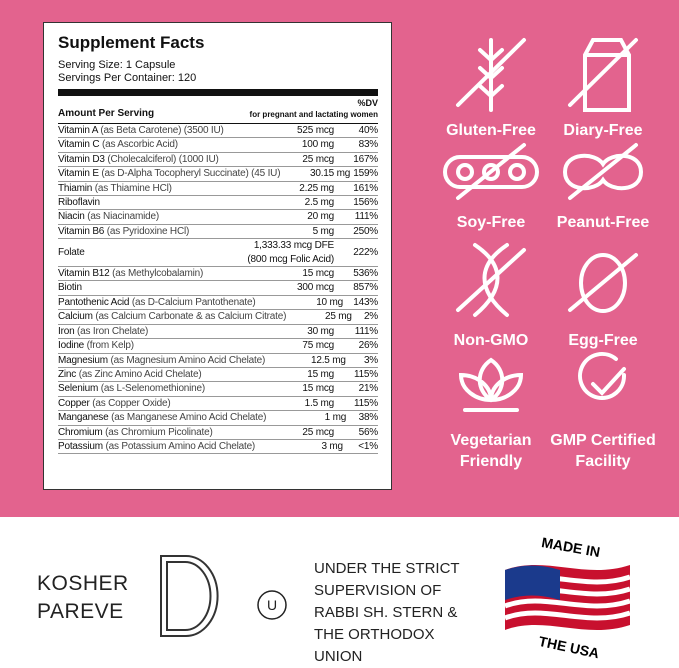  What do you see at coordinates (141, 202) in the screenshot?
I see `nutrient: Riboflavin` at bounding box center [141, 202].